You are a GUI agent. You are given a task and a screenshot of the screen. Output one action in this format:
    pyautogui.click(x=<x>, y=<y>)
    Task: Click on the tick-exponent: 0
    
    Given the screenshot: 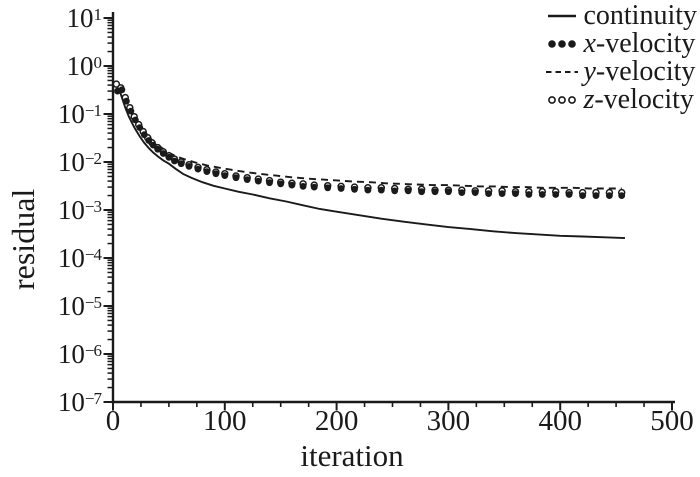 What is the action you would take?
    pyautogui.click(x=97, y=62)
    